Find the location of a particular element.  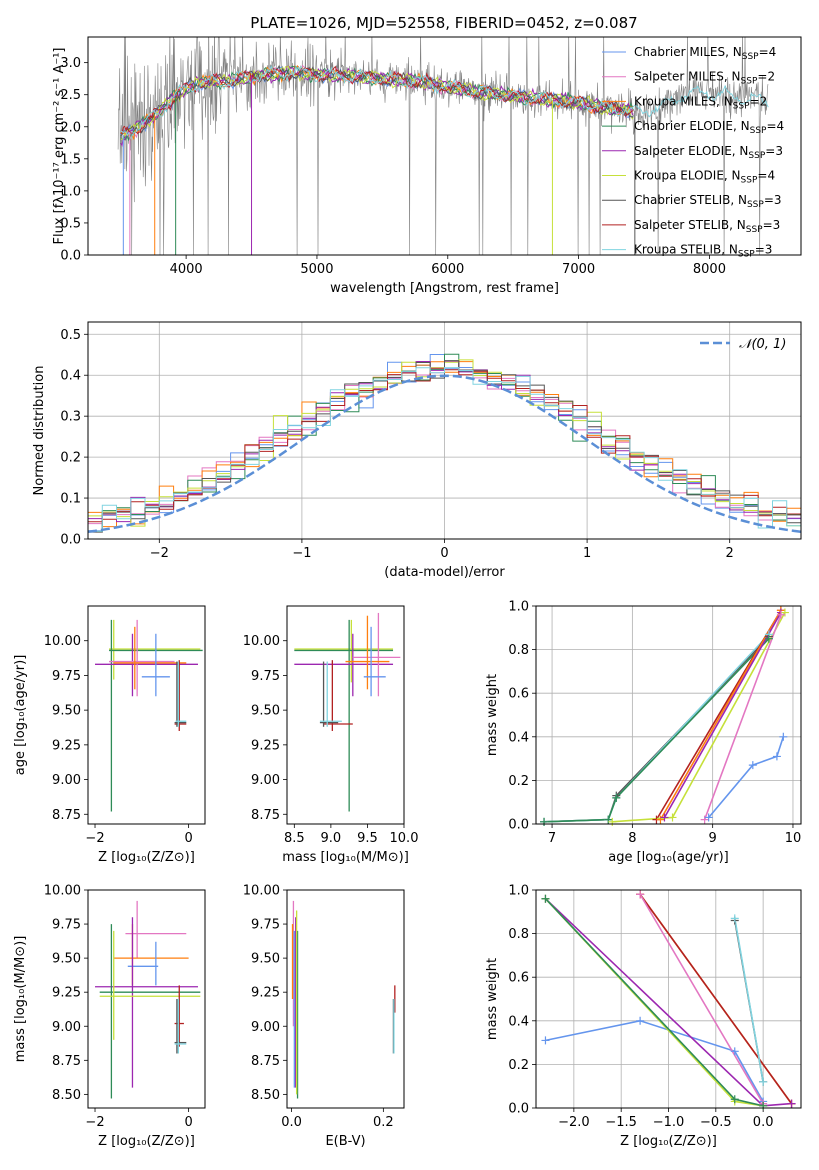

weight-line-kroupa_miles is located at coordinates (720, 715).